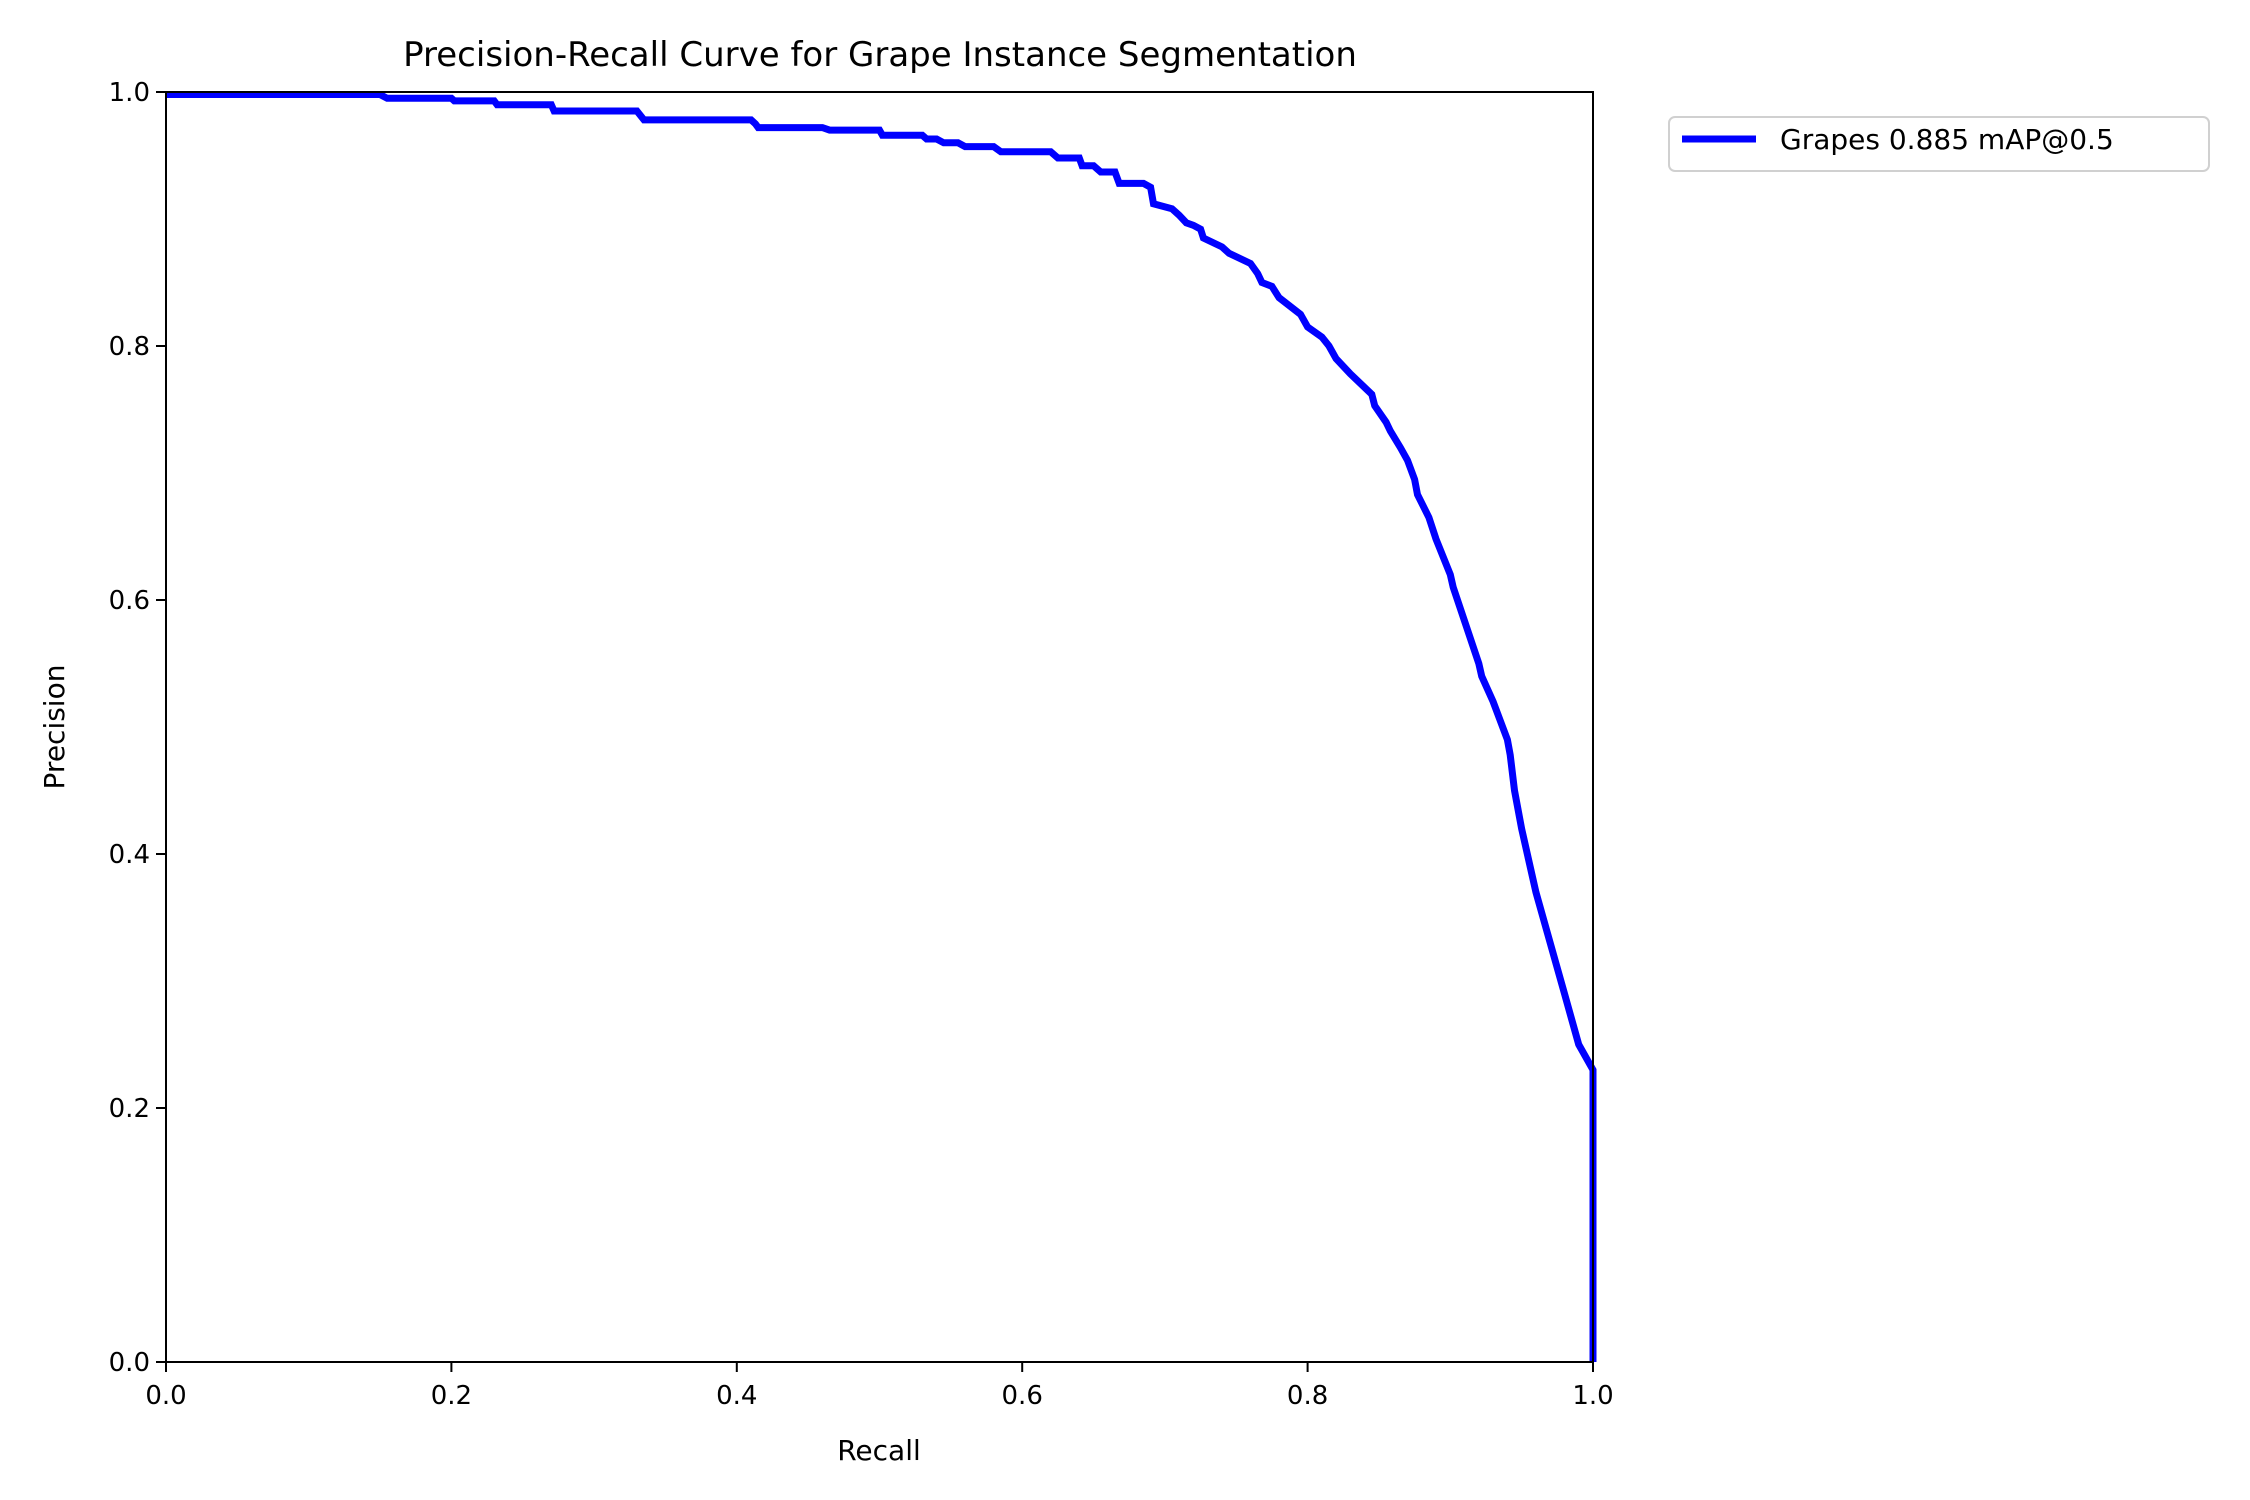 The width and height of the screenshot is (2250, 1500). What do you see at coordinates (879, 1386) in the screenshot?
I see `x-axis-ticks: 0.0 0.2 0.4 0.6 0.8 1.0` at bounding box center [879, 1386].